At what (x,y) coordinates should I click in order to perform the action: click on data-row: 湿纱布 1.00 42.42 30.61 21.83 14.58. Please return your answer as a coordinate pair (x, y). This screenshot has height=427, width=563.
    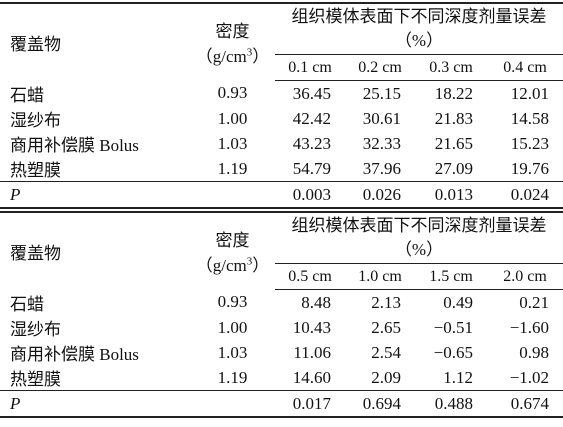
    Looking at the image, I should click on (281, 118).